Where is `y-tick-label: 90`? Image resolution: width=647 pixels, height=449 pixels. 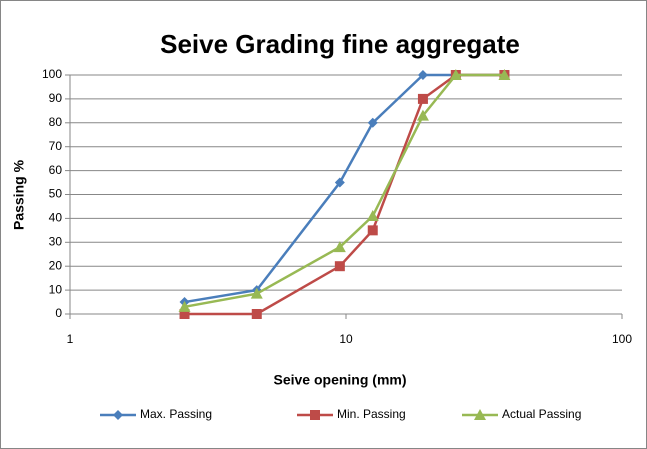 y-tick-label: 90 is located at coordinates (56, 98).